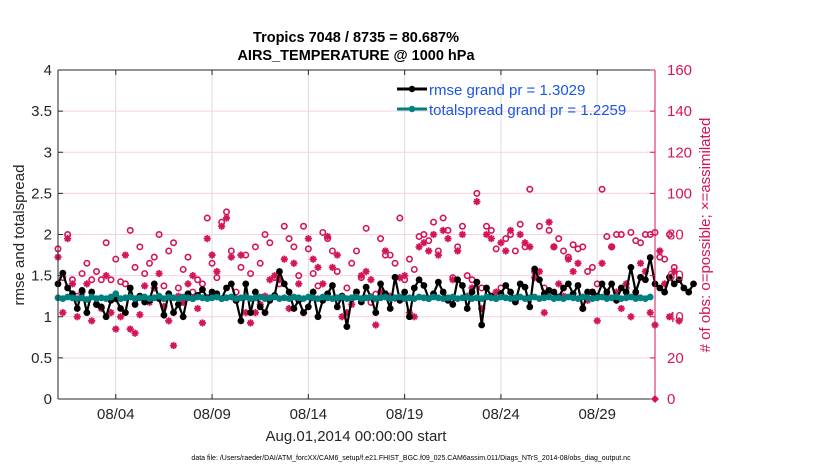 The width and height of the screenshot is (830, 470). What do you see at coordinates (679, 193) in the screenshot?
I see `y-tick-label-right: 100` at bounding box center [679, 193].